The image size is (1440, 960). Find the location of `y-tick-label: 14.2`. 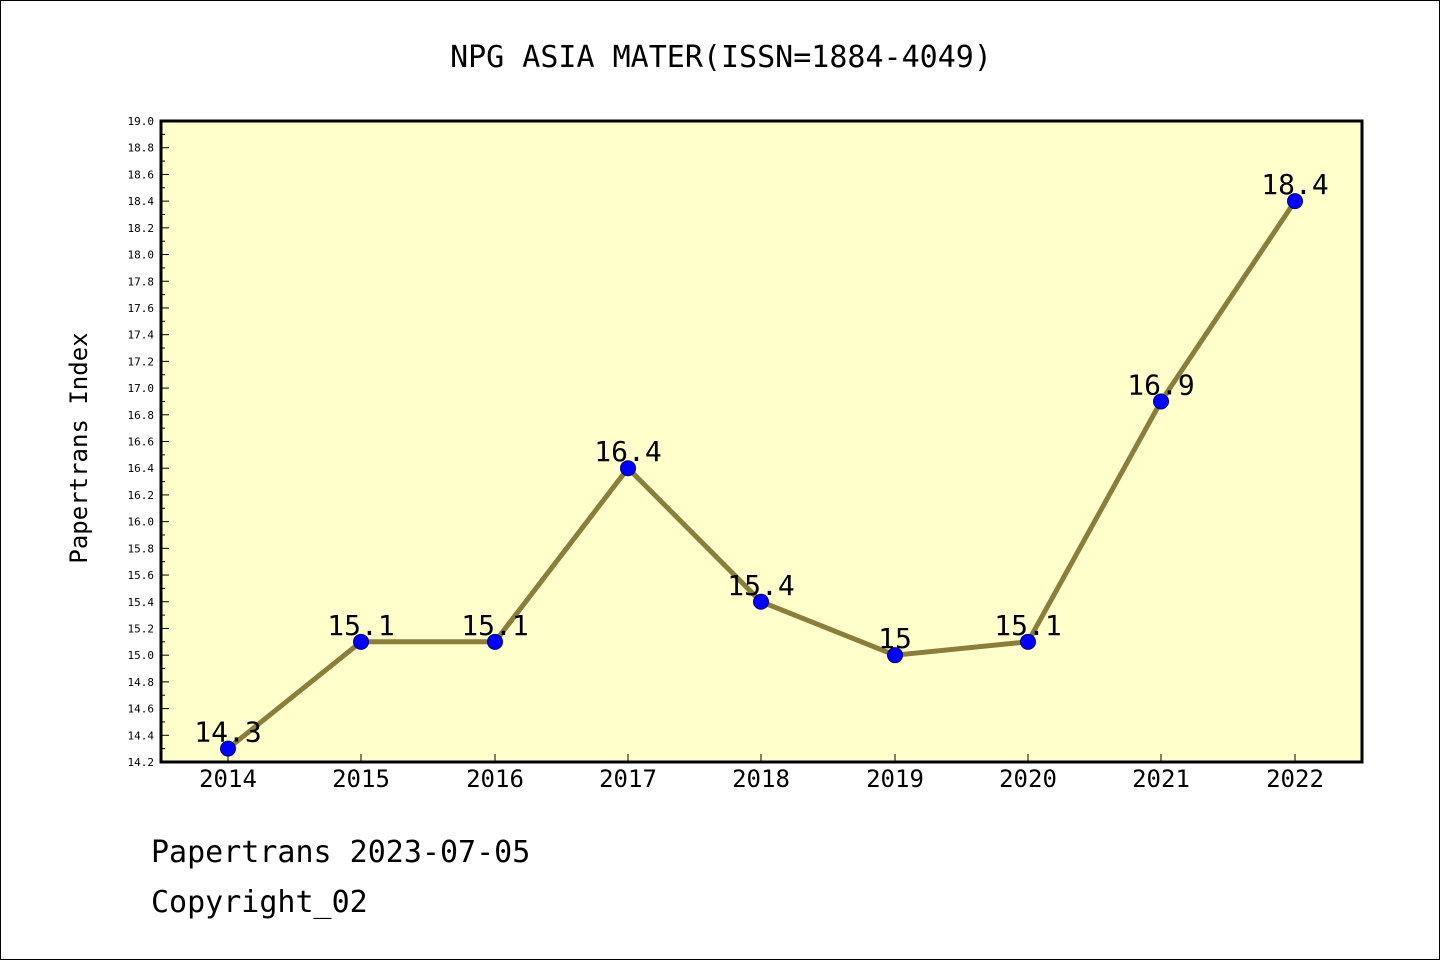

y-tick-label: 14.2 is located at coordinates (141, 762).